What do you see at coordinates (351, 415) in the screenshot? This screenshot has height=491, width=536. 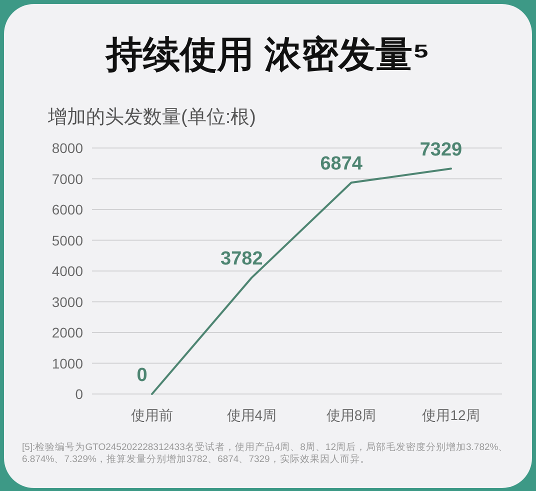 I see `x-tick-label: 使用8周` at bounding box center [351, 415].